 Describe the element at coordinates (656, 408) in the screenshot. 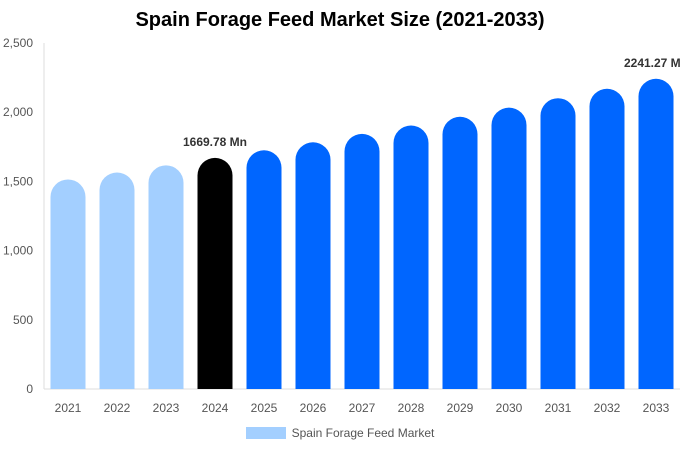

I see `x-tick-label: 2033` at that location.